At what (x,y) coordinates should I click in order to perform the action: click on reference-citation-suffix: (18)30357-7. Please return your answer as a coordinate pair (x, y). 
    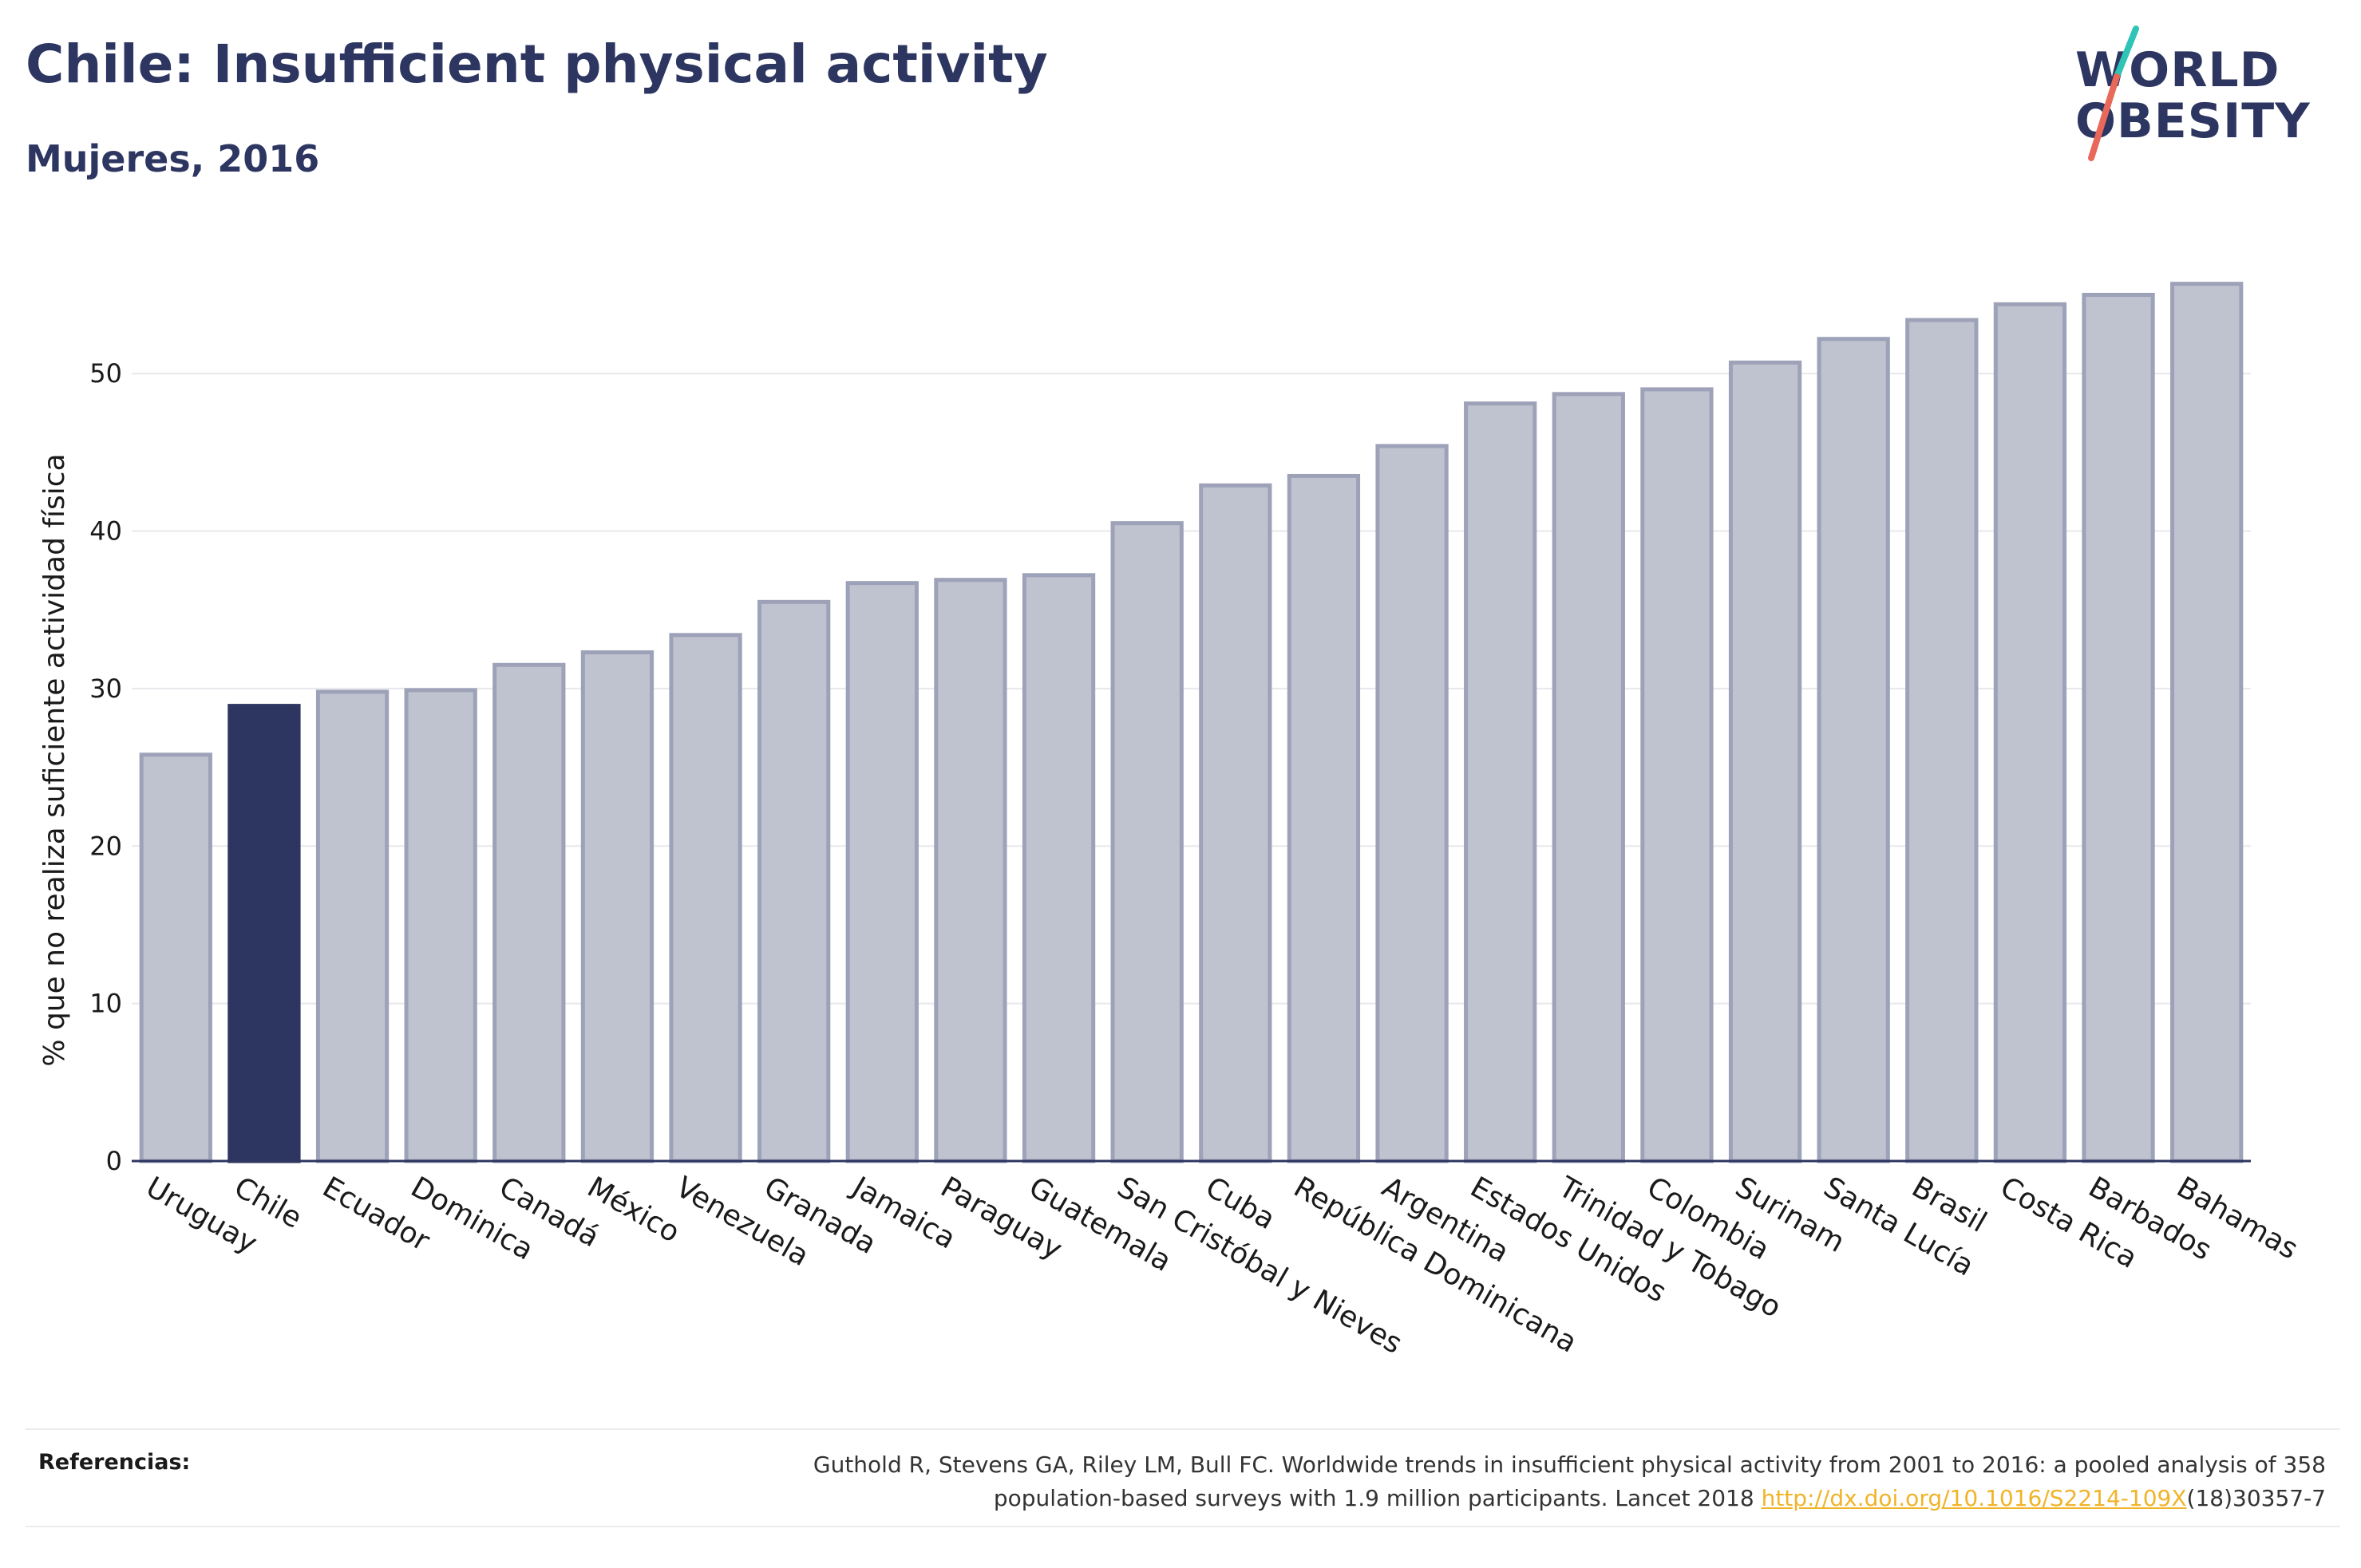
    Looking at the image, I should click on (2256, 1498).